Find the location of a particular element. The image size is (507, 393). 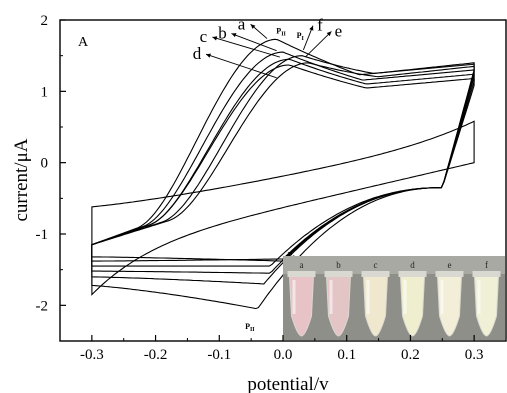

tube-b-highlight is located at coordinates (331, 297).